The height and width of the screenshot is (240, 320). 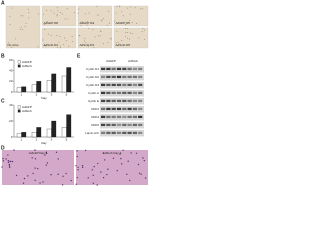 I want to click on y-tick-label: 20, so click(x=11, y=121).